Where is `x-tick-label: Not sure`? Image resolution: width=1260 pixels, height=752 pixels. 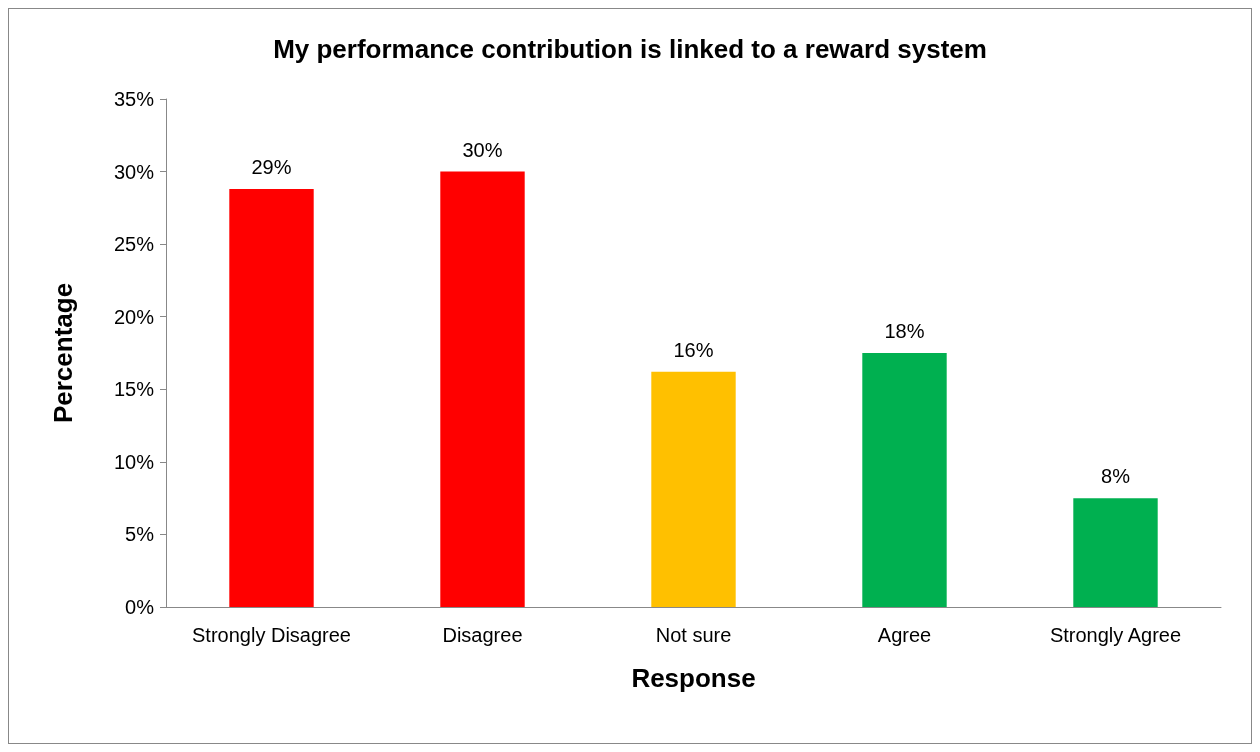 x-tick-label: Not sure is located at coordinates (693, 635).